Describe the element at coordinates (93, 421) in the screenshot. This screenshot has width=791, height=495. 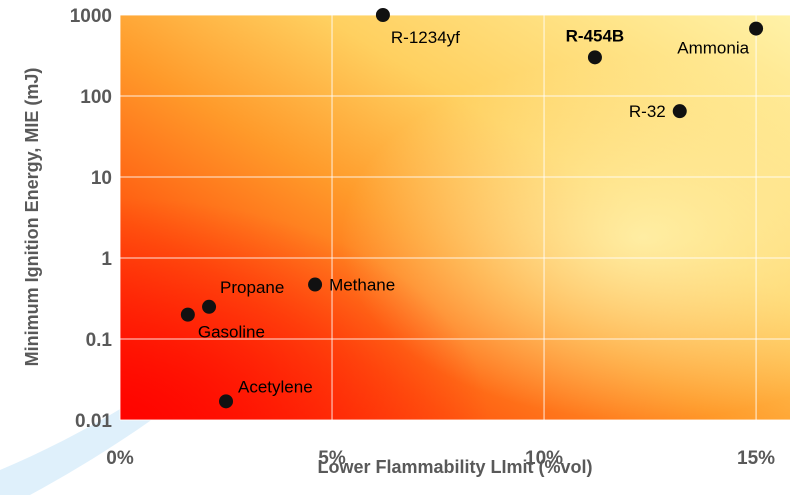
I see `y-tick-label: 0.01` at that location.